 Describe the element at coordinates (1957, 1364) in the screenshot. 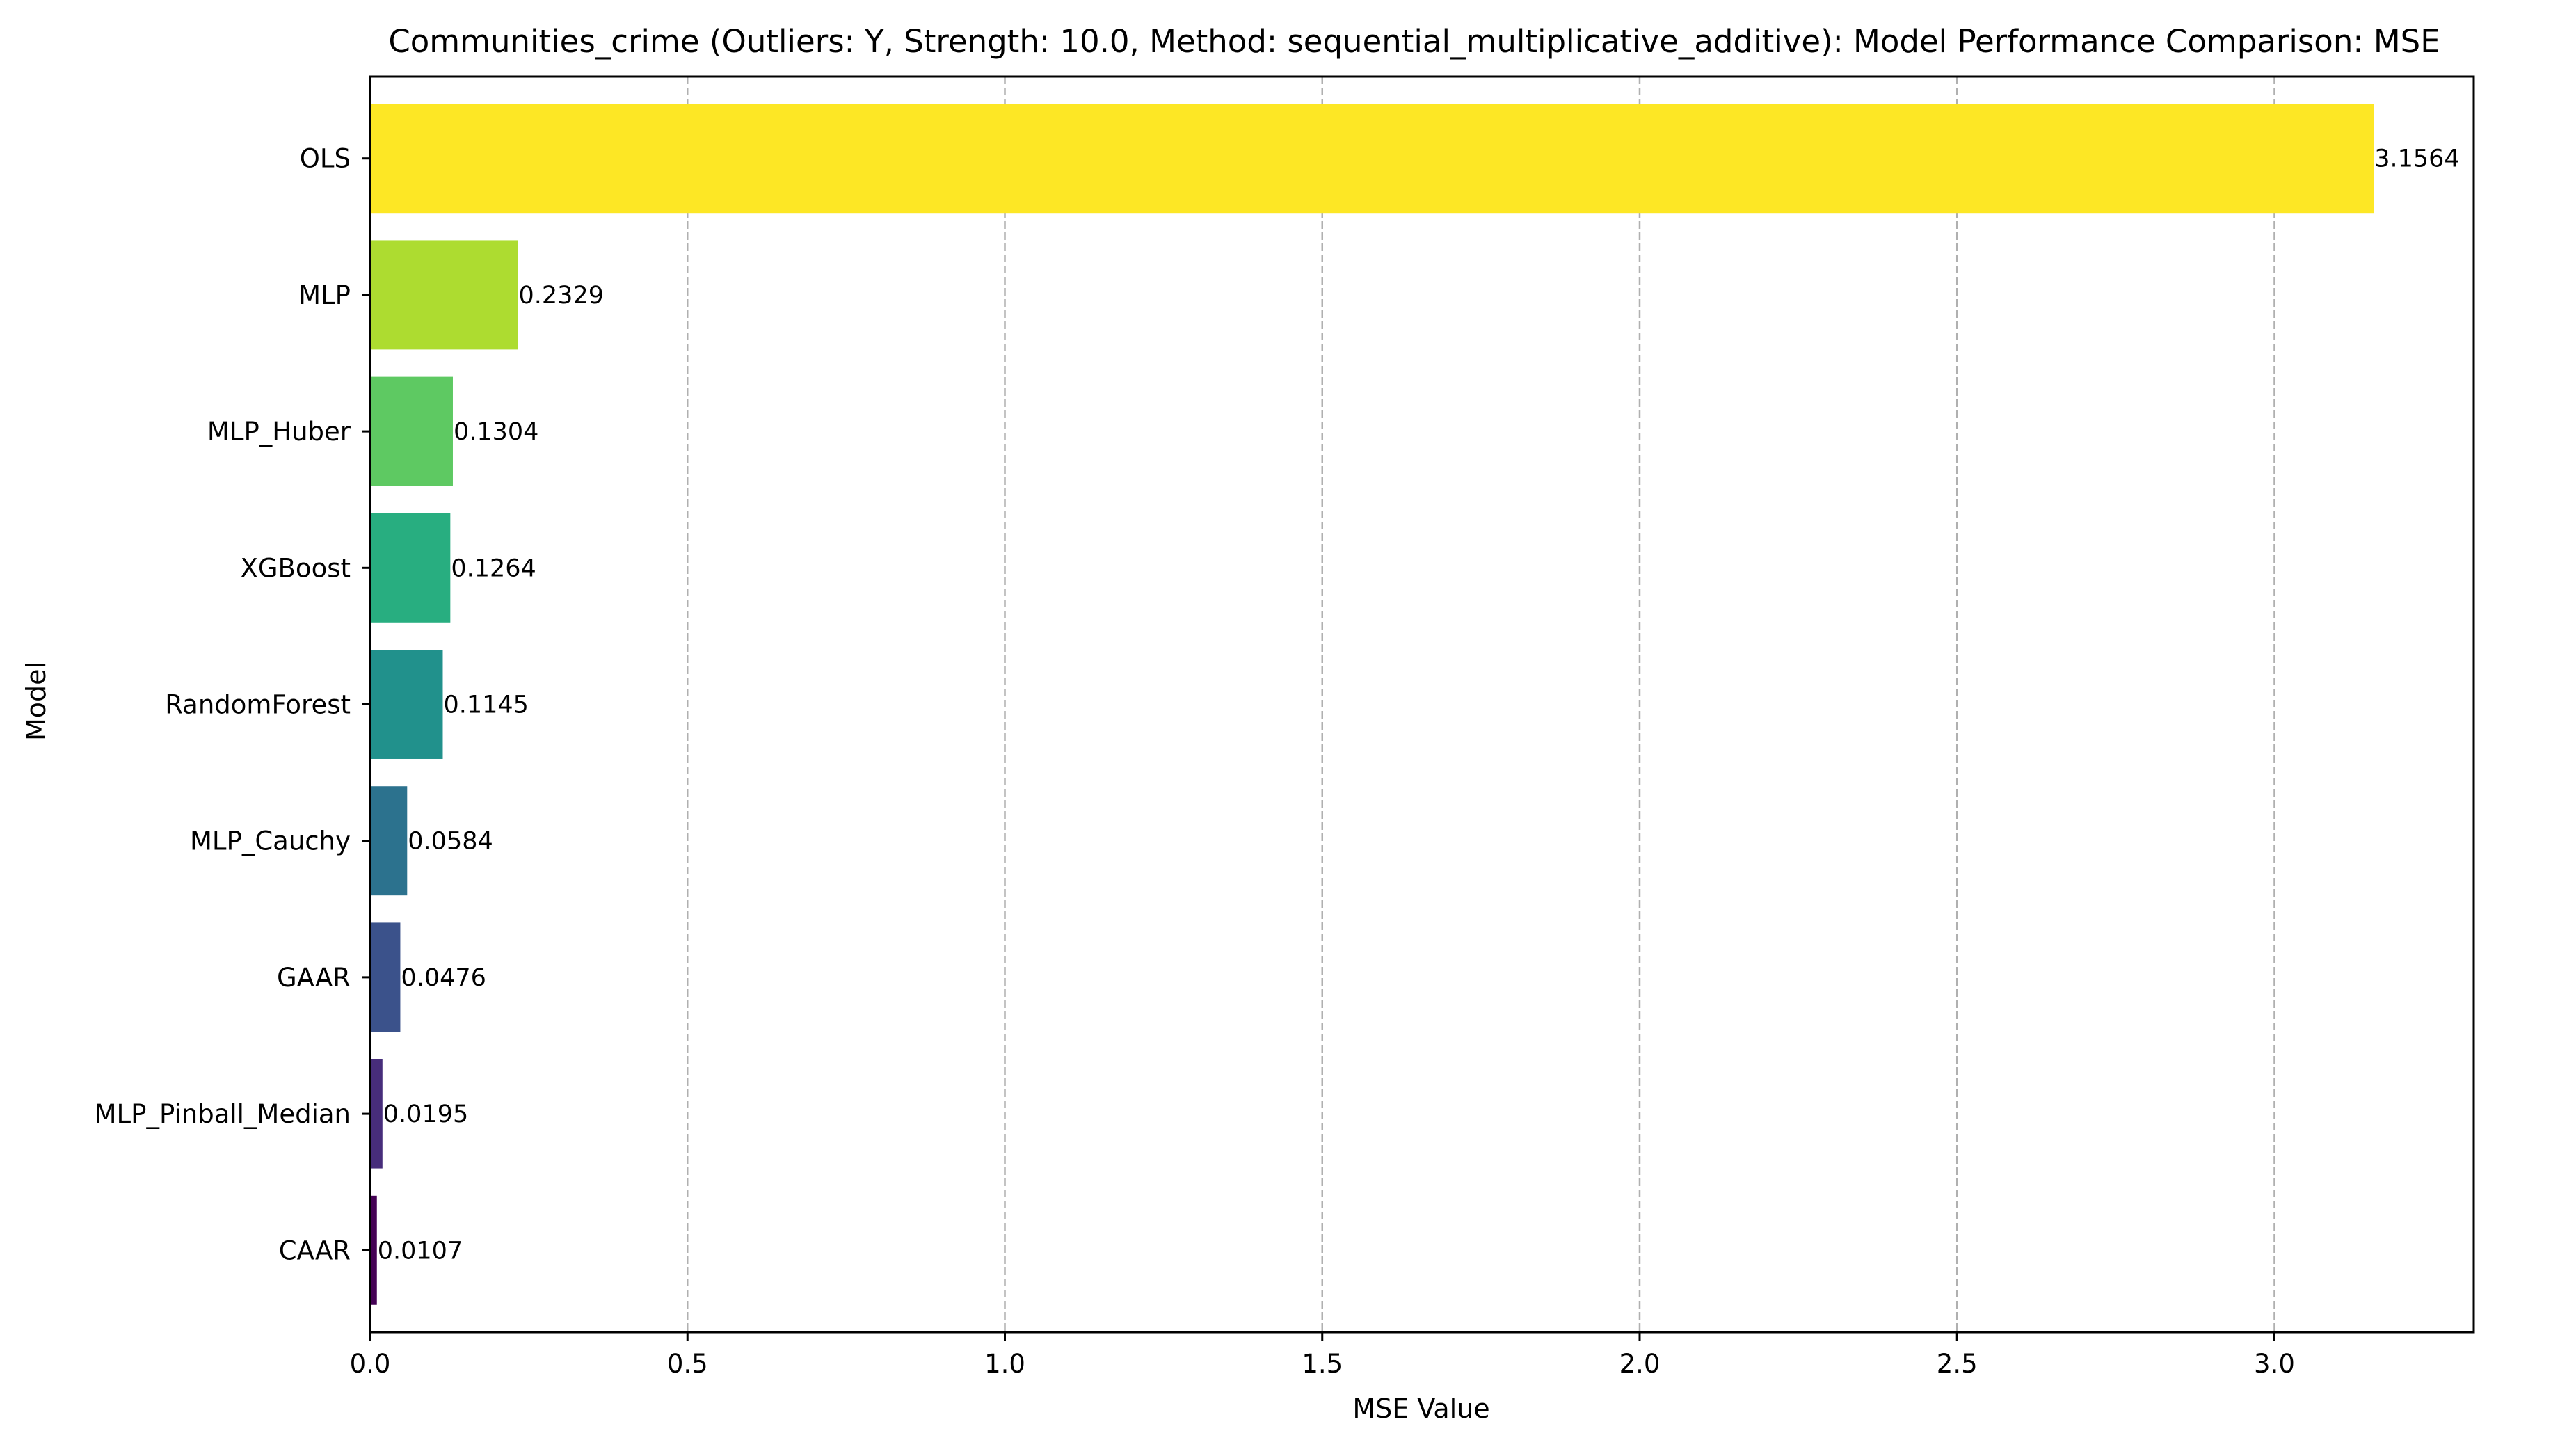

I see `x-tick-label: 2.5` at that location.